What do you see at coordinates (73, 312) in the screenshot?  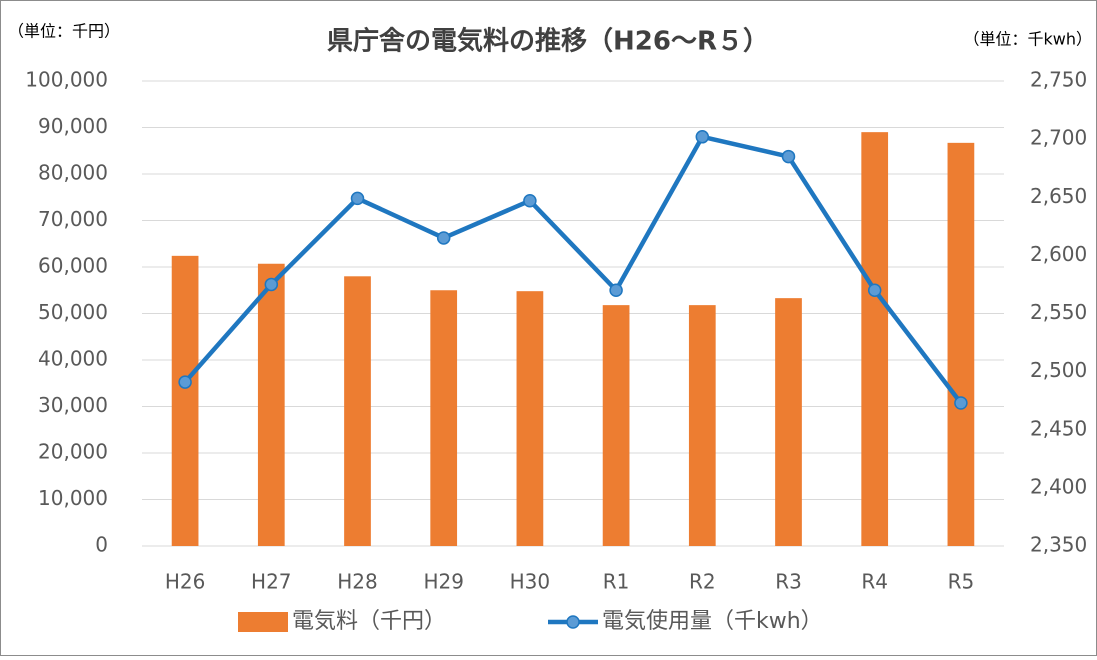 I see `y-tick-label: 50,000` at bounding box center [73, 312].